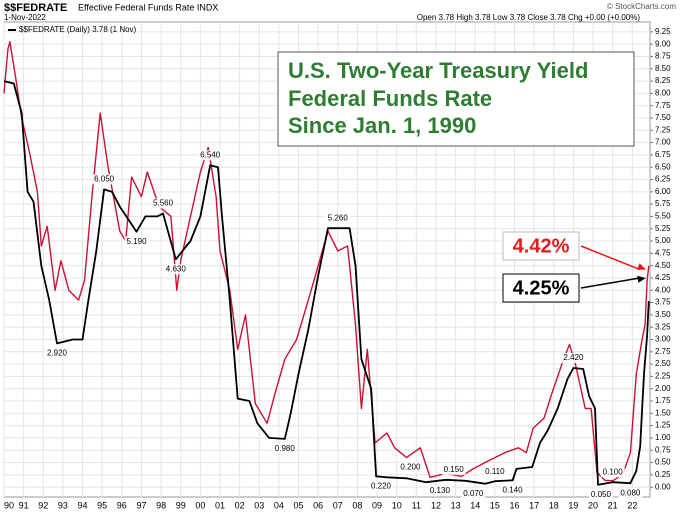 Image resolution: width=680 pixels, height=515 pixels. What do you see at coordinates (220, 505) in the screenshot?
I see `x-tick-label: 01` at bounding box center [220, 505].